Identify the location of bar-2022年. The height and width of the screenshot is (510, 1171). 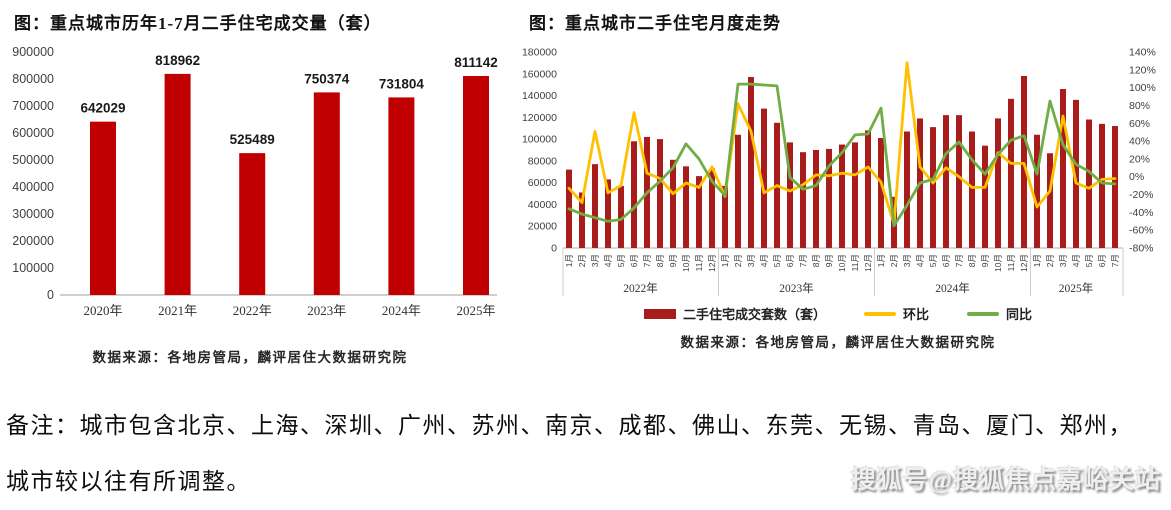
(252, 224).